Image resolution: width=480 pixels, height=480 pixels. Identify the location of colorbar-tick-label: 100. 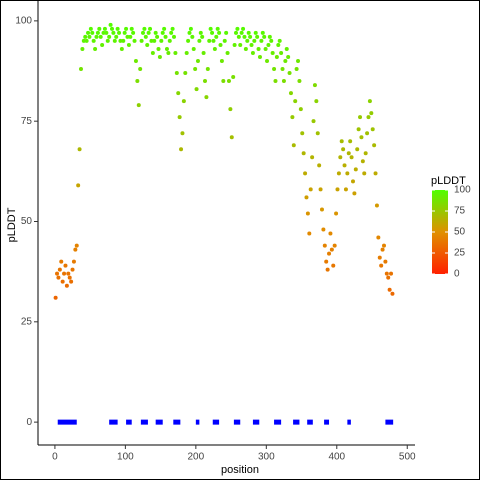
(462, 190).